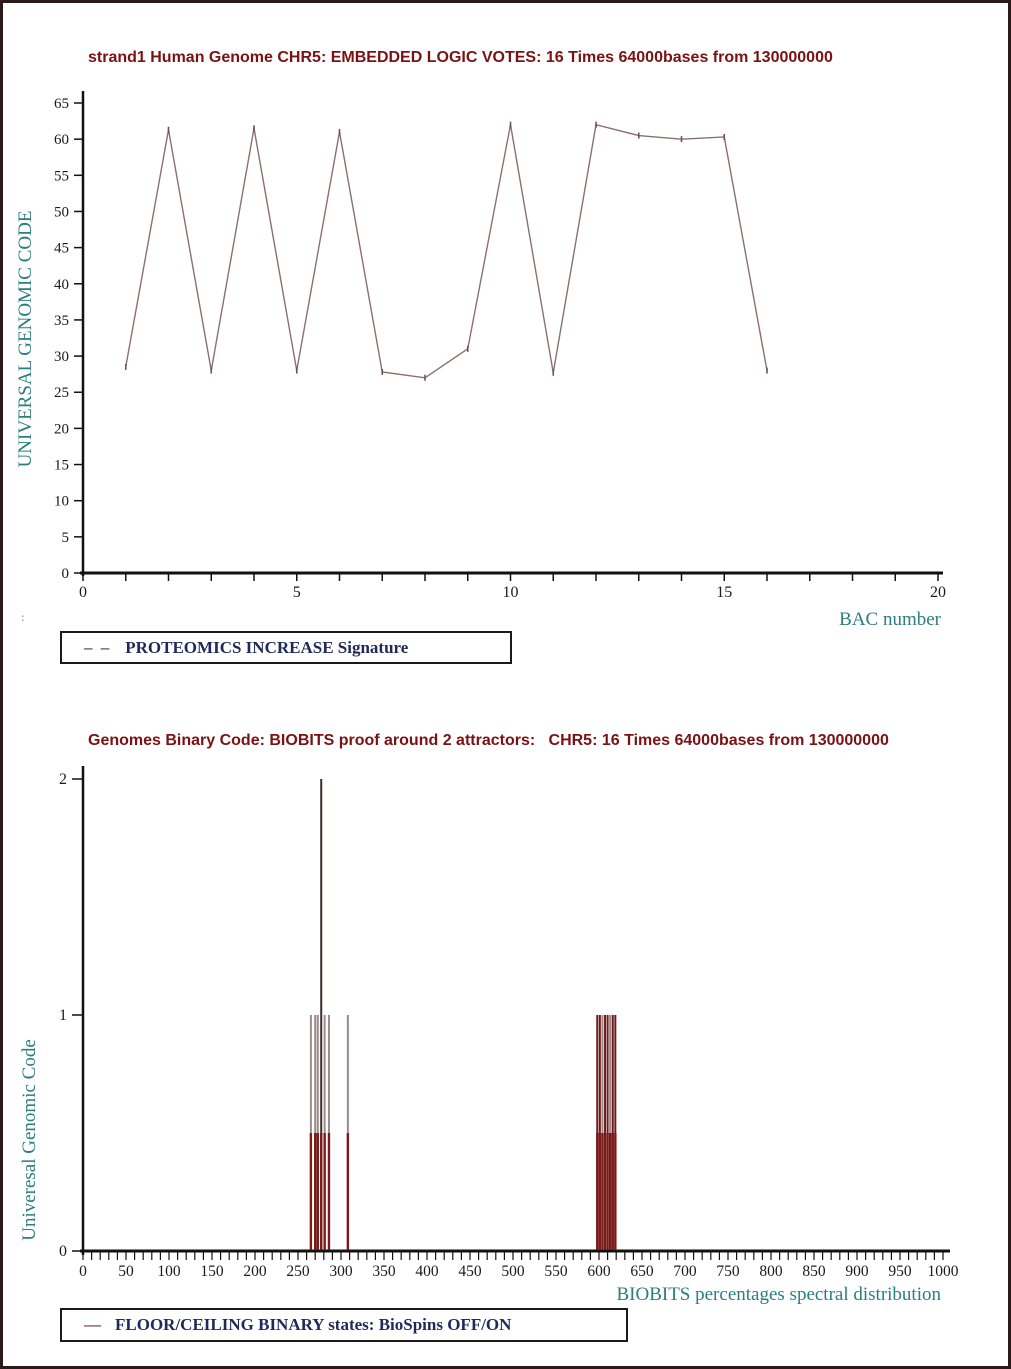 The image size is (1011, 1369). What do you see at coordinates (943, 1271) in the screenshot?
I see `svg-text: 1000` at bounding box center [943, 1271].